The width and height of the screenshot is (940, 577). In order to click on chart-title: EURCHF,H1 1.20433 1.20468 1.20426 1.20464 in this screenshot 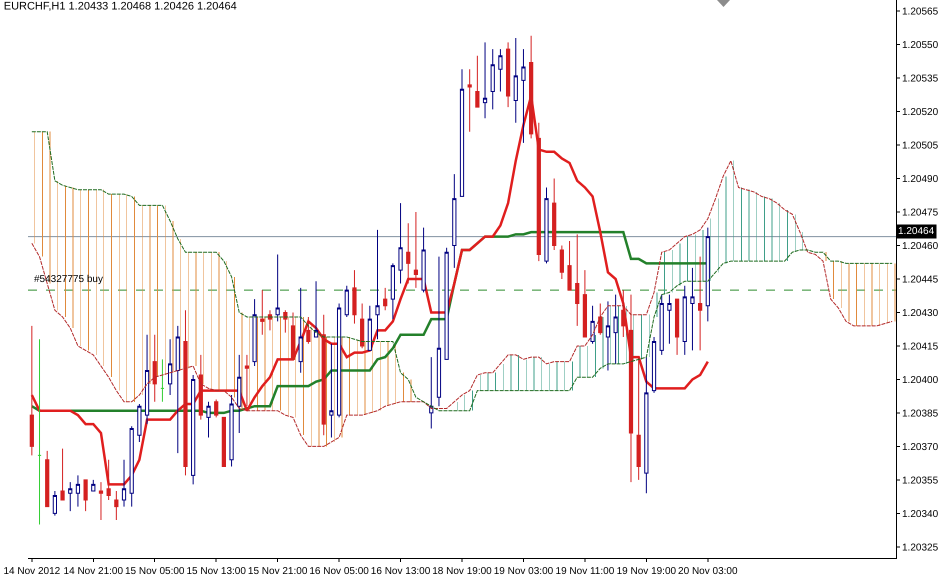, I will do `click(120, 6)`.